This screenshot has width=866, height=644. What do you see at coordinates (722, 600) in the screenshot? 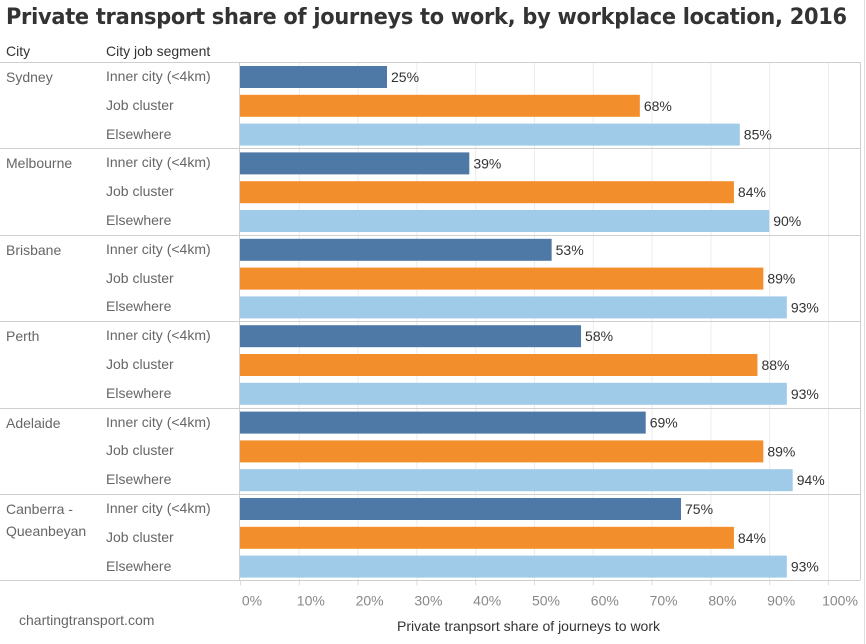
I see `x-tick-label: 80%` at bounding box center [722, 600].